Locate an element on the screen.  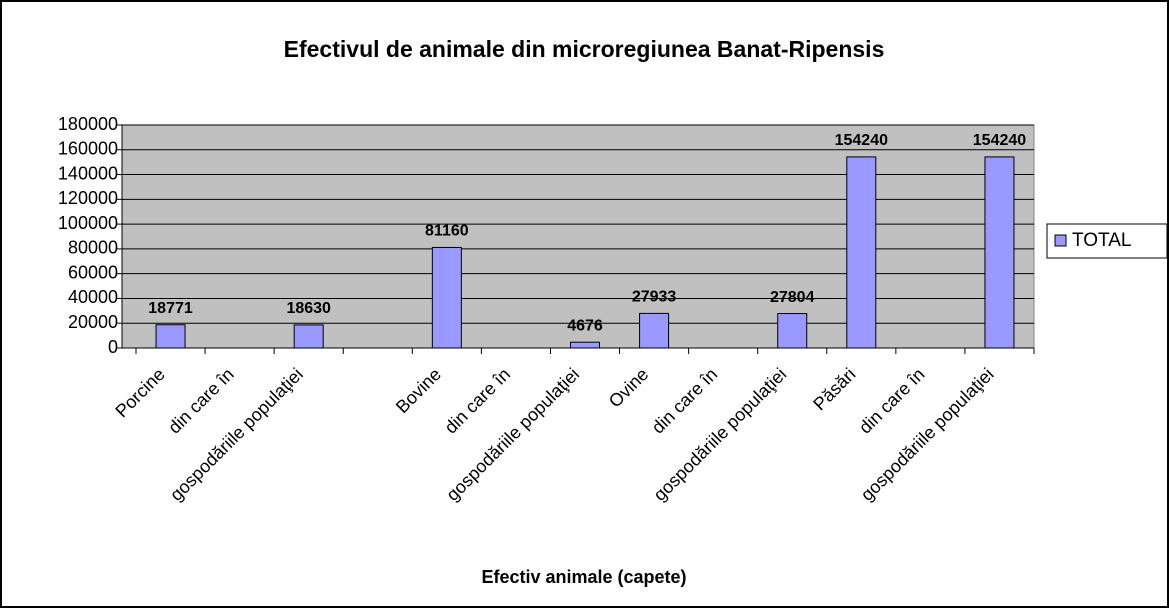
value-label: 81160 is located at coordinates (447, 231).